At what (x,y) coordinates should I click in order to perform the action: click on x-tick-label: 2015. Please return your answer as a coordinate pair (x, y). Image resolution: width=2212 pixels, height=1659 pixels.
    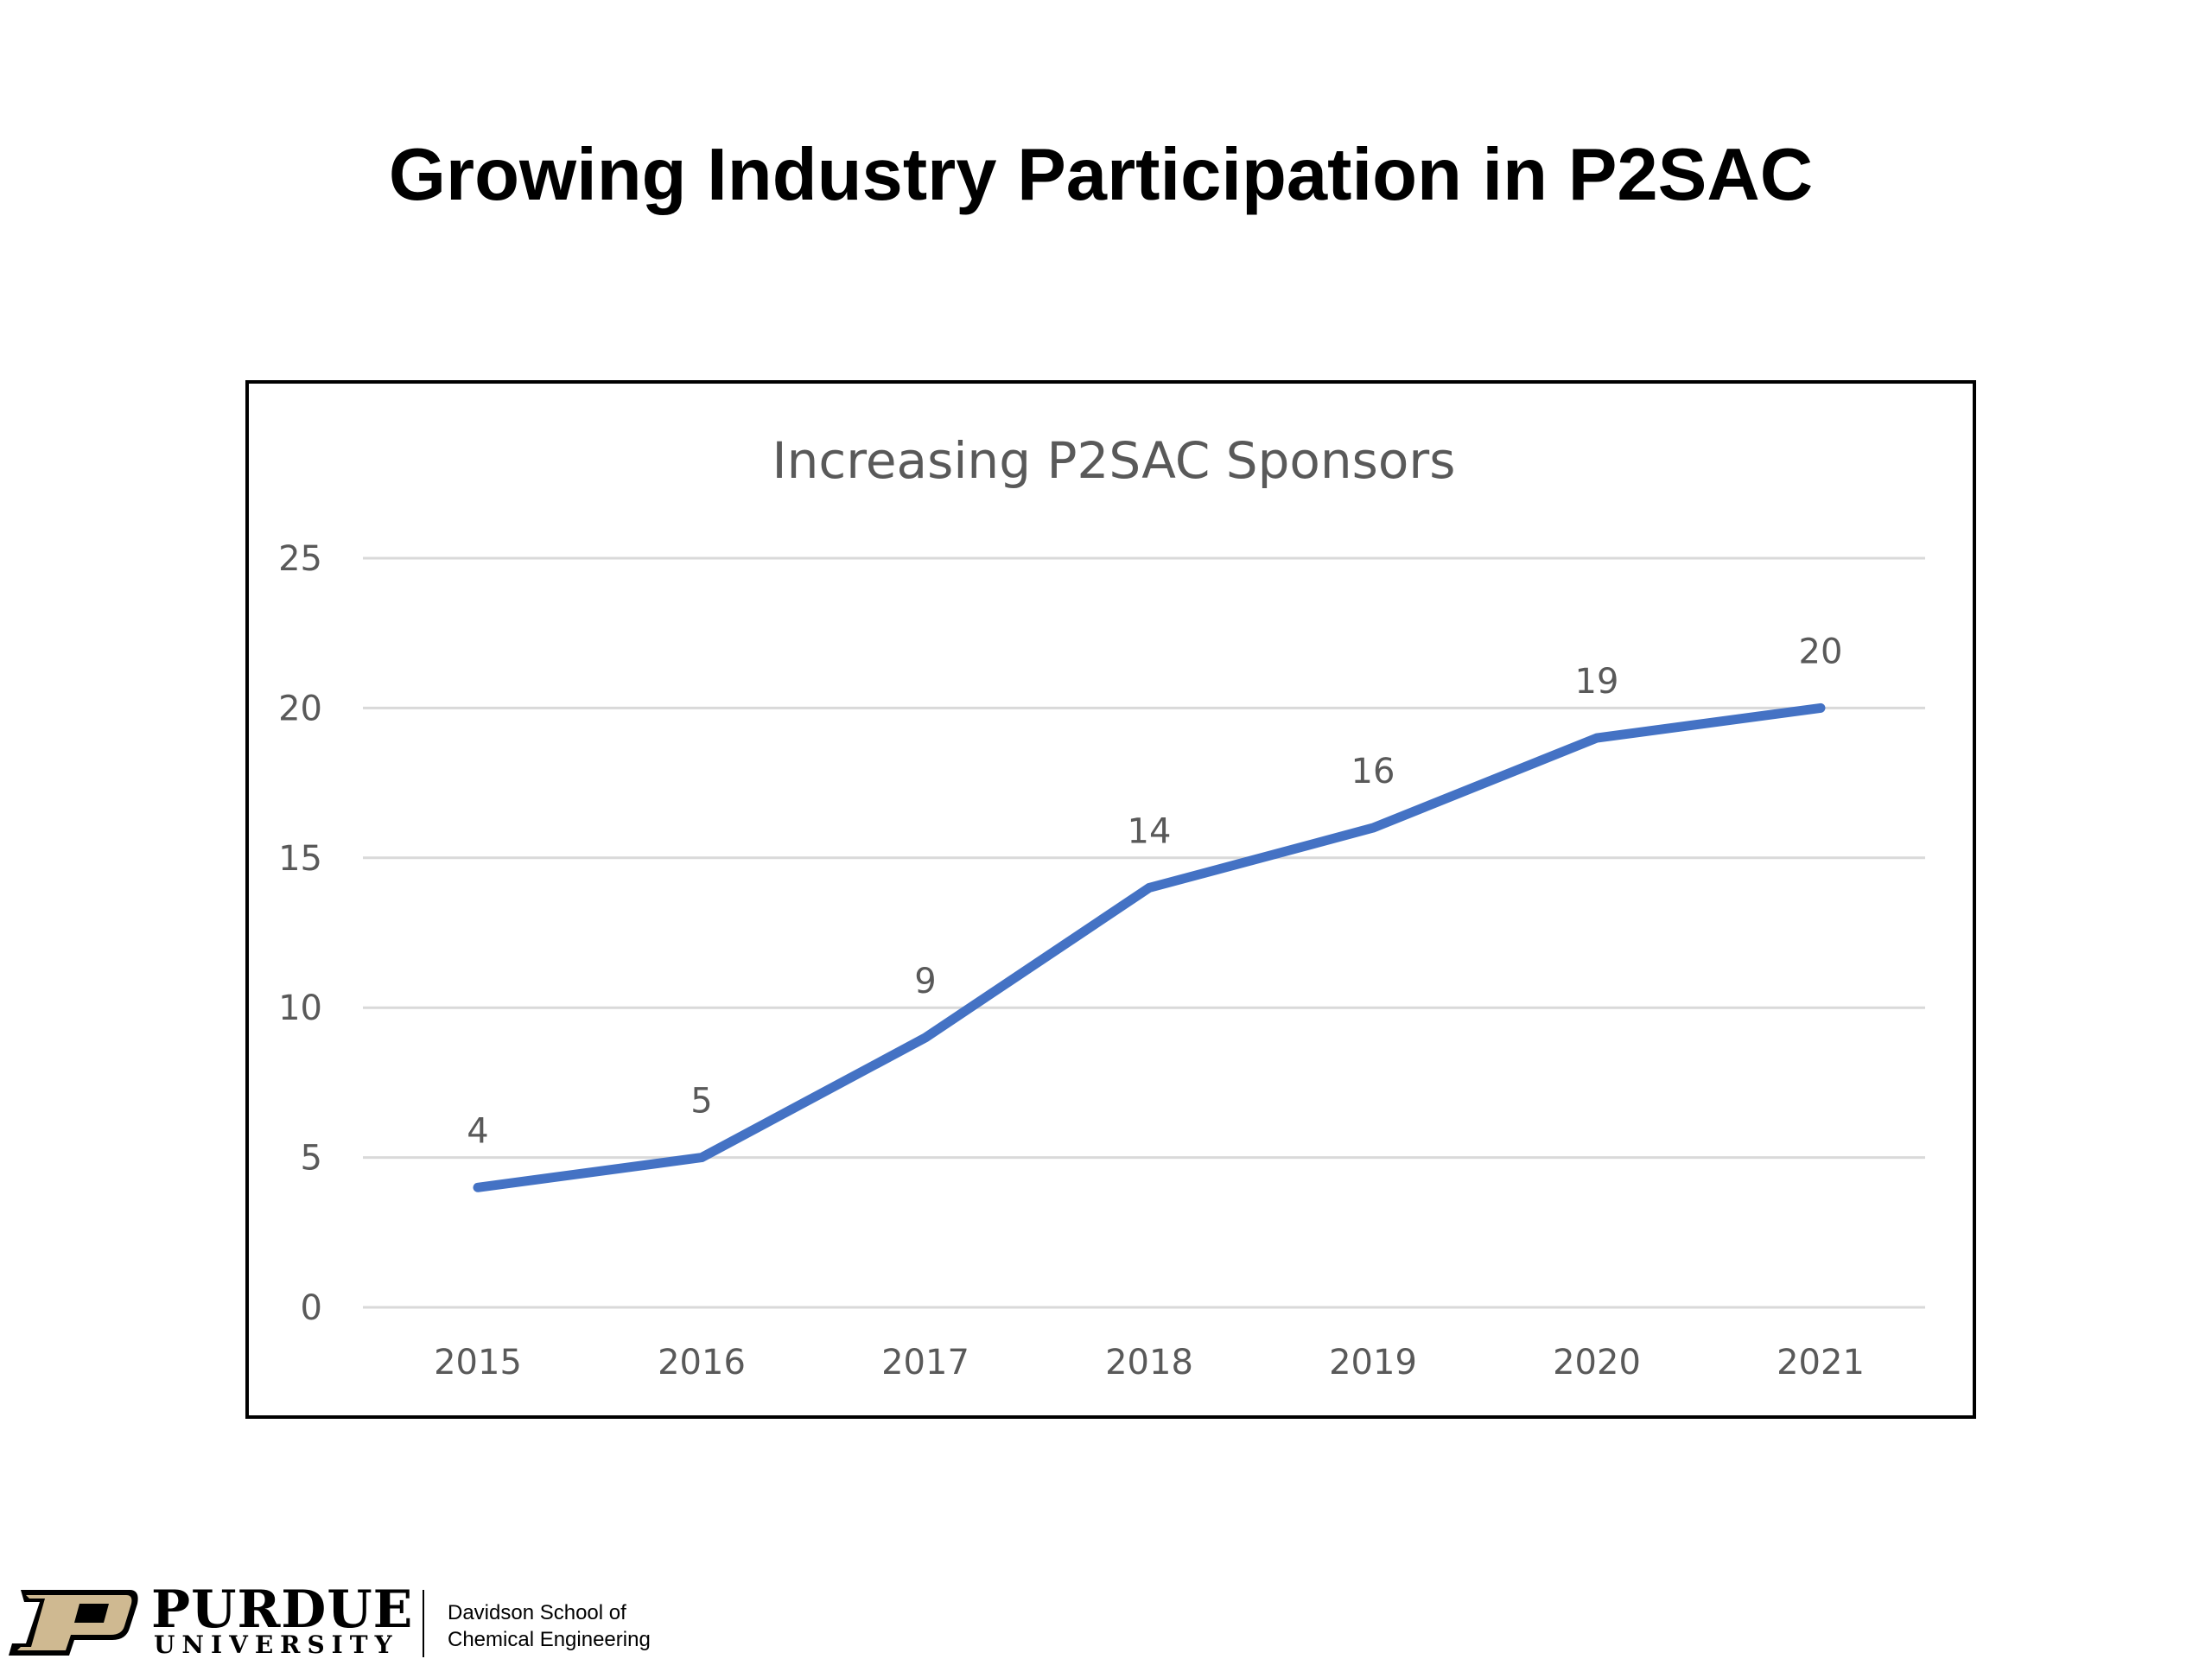
    Looking at the image, I should click on (478, 1362).